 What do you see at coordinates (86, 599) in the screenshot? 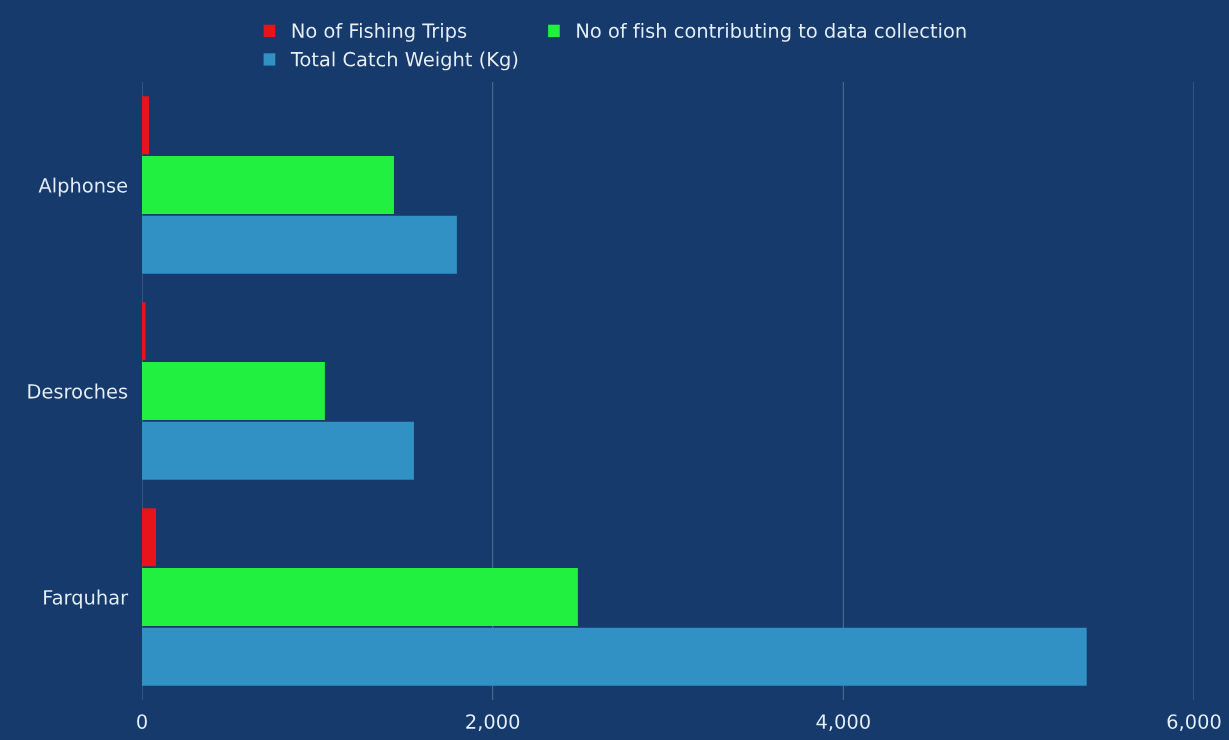
I see `y-tick-label: Farquhar` at bounding box center [86, 599].